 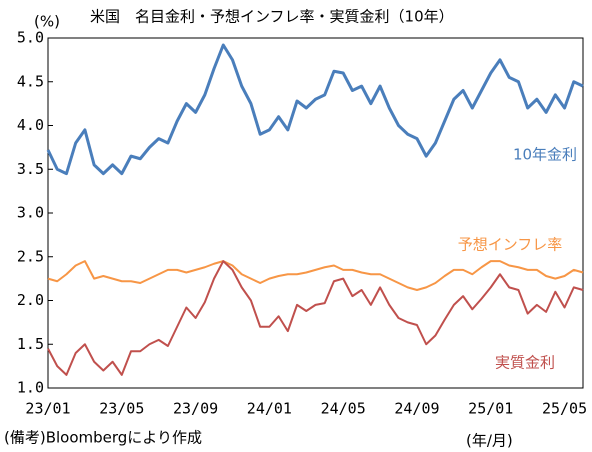 What do you see at coordinates (272, 17) in the screenshot?
I see `chart-title: 米国 名目金利・予想インフレ率・実質金利（10年）` at bounding box center [272, 17].